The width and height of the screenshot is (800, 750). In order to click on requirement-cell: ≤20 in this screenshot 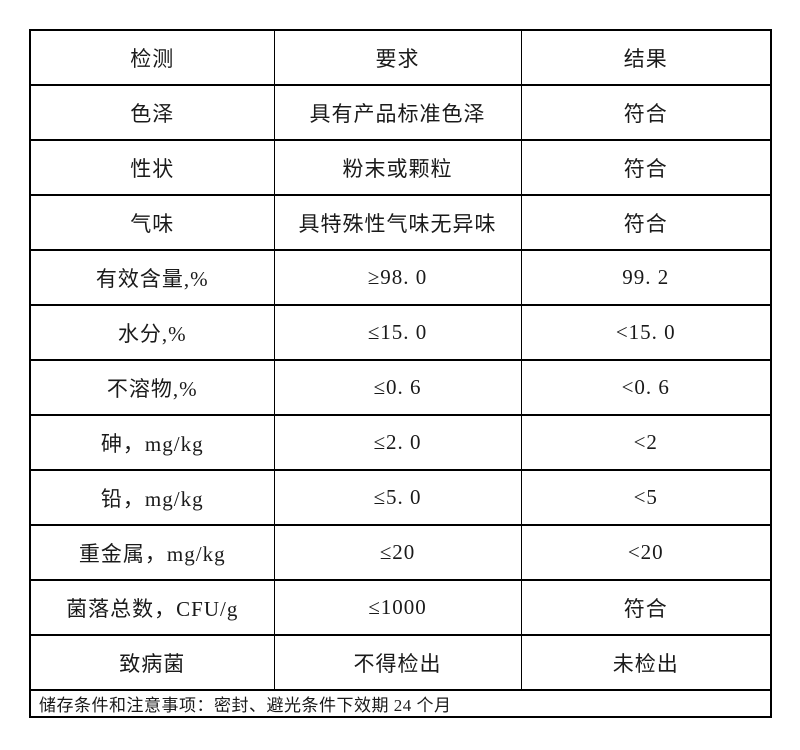, I will do `click(397, 552)`.